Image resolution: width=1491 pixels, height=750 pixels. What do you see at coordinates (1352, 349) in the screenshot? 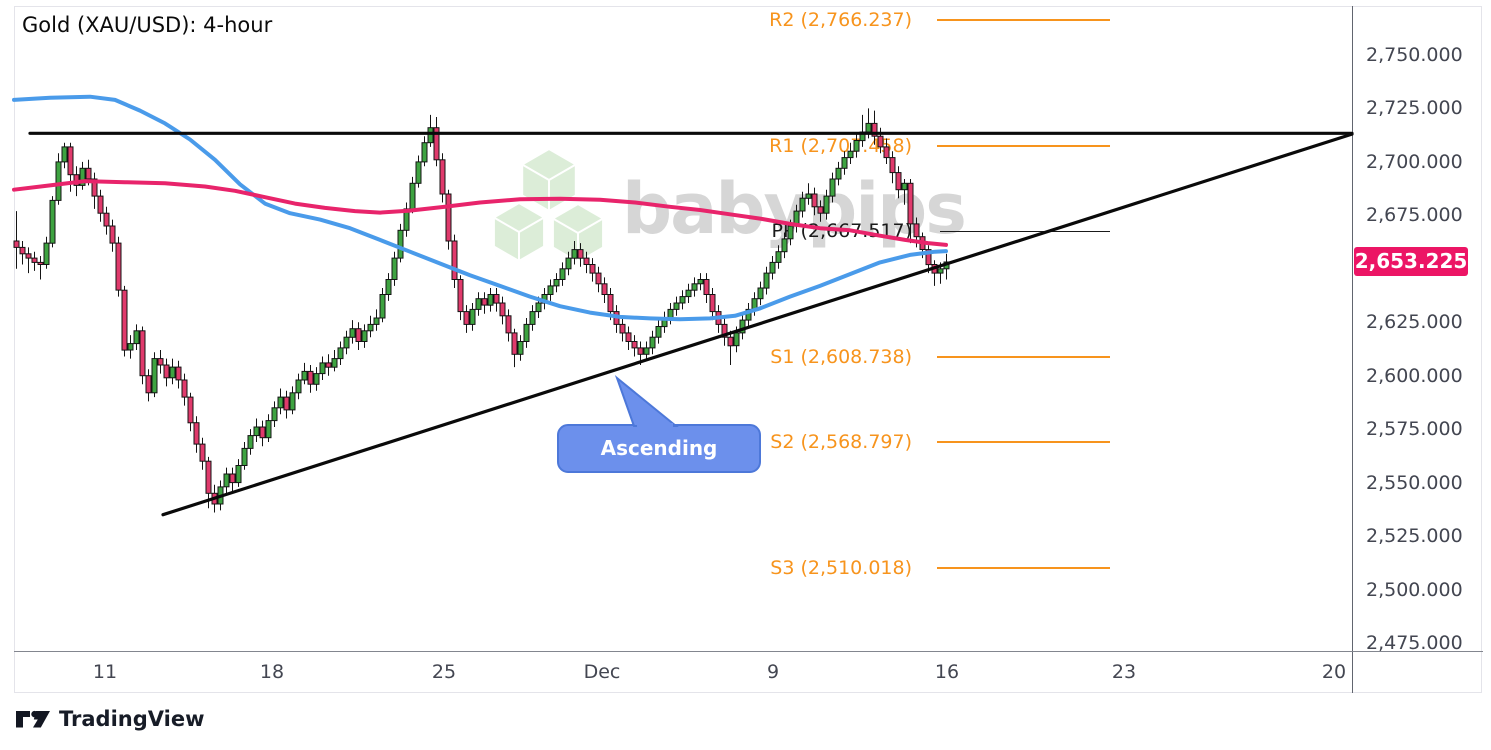
I see `axis-separator-vertical` at bounding box center [1352, 349].